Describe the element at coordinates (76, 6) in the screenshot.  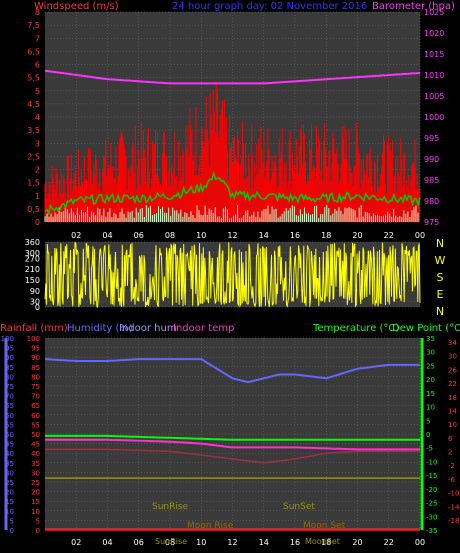
I see `windspeed-label: Windspeed (m/s)` at that location.